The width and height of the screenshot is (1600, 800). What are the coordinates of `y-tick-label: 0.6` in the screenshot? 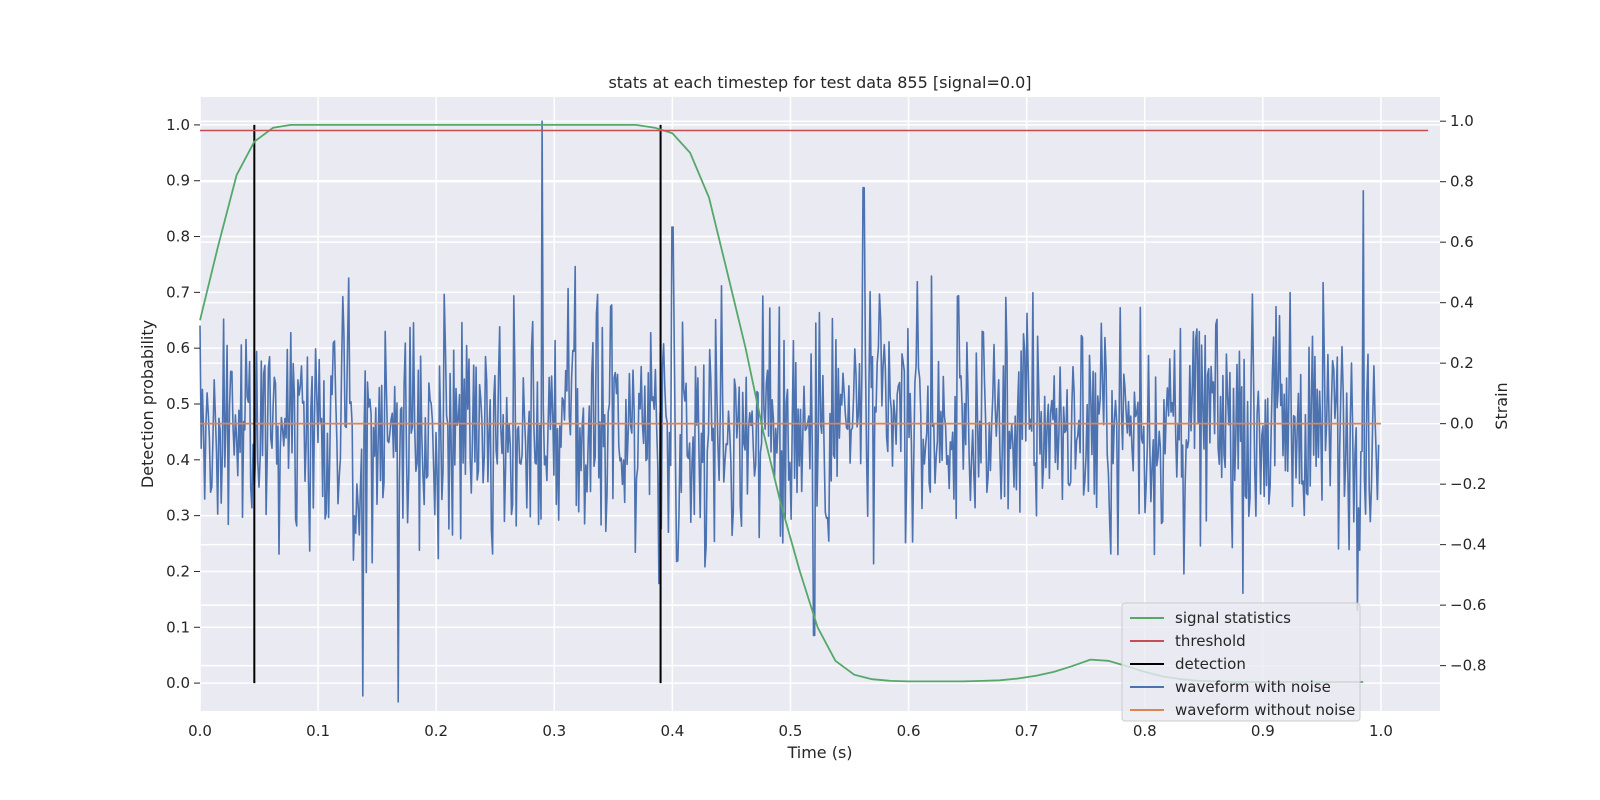 It's located at (178, 348).